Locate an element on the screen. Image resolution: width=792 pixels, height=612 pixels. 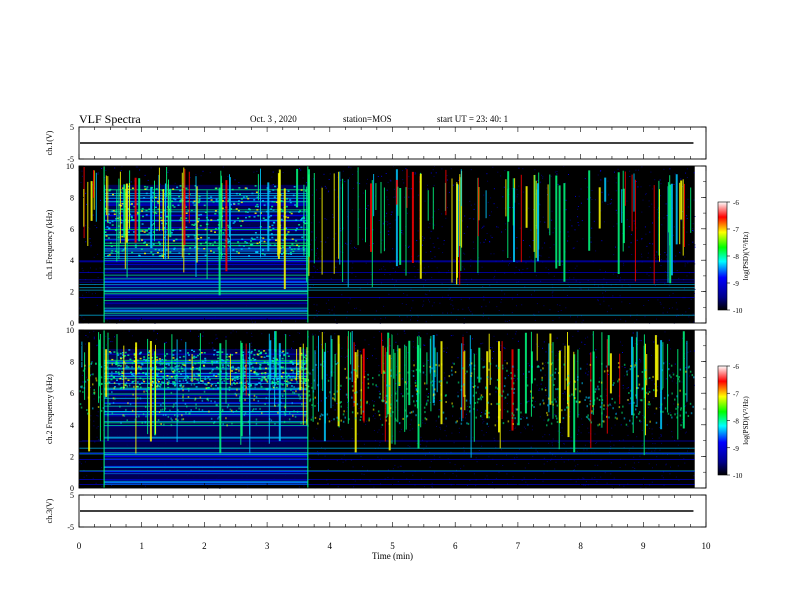
ch1-spectrogram-y-label: ch.1 Frequency (kHz) is located at coordinates (49, 244).